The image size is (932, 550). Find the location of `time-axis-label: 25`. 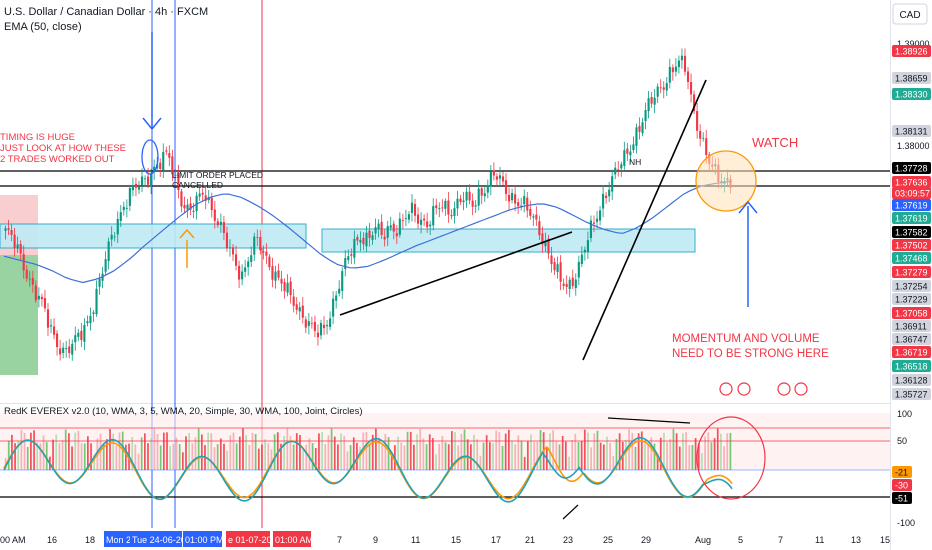

time-axis-label: 25 is located at coordinates (608, 540).